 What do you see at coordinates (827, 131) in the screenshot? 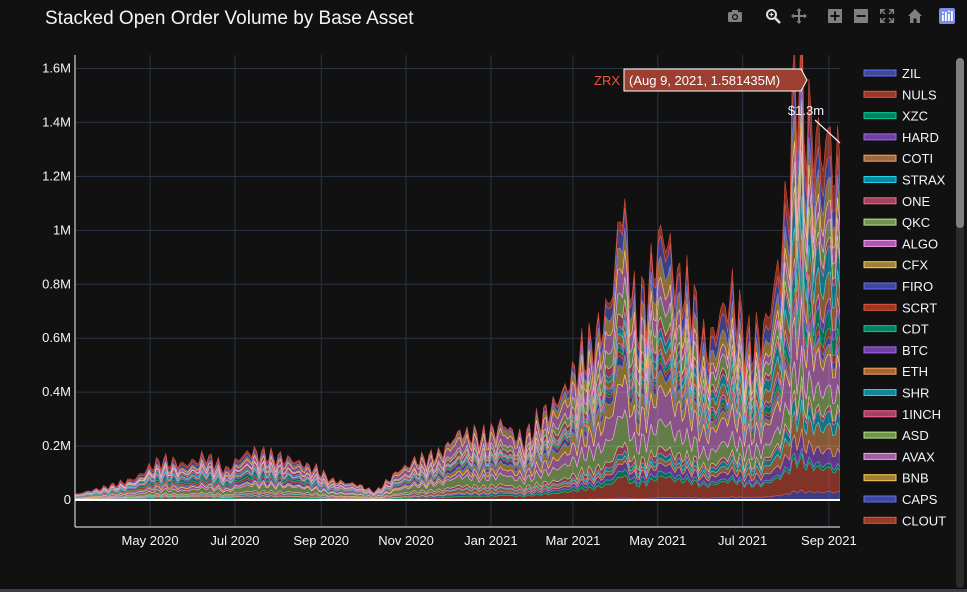
I see `annotation-arrow` at bounding box center [827, 131].